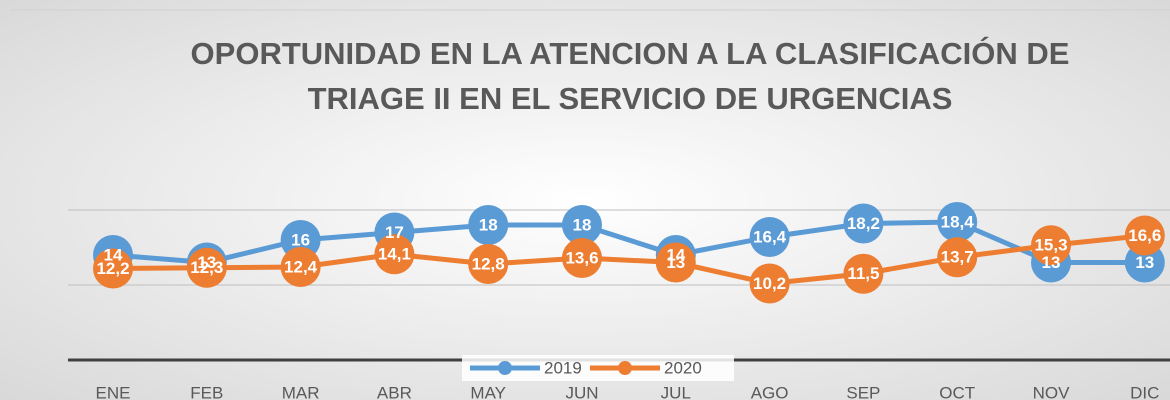 Image resolution: width=1170 pixels, height=400 pixels. I want to click on data-label: 18,4, so click(958, 221).